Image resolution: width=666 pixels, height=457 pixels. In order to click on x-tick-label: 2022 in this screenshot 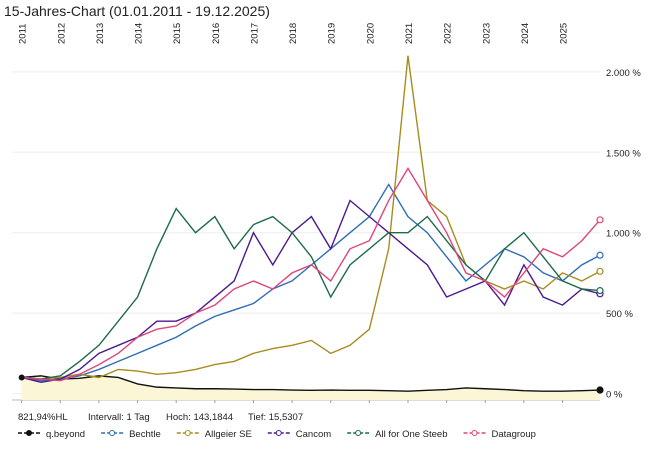, I will do `click(448, 33)`.